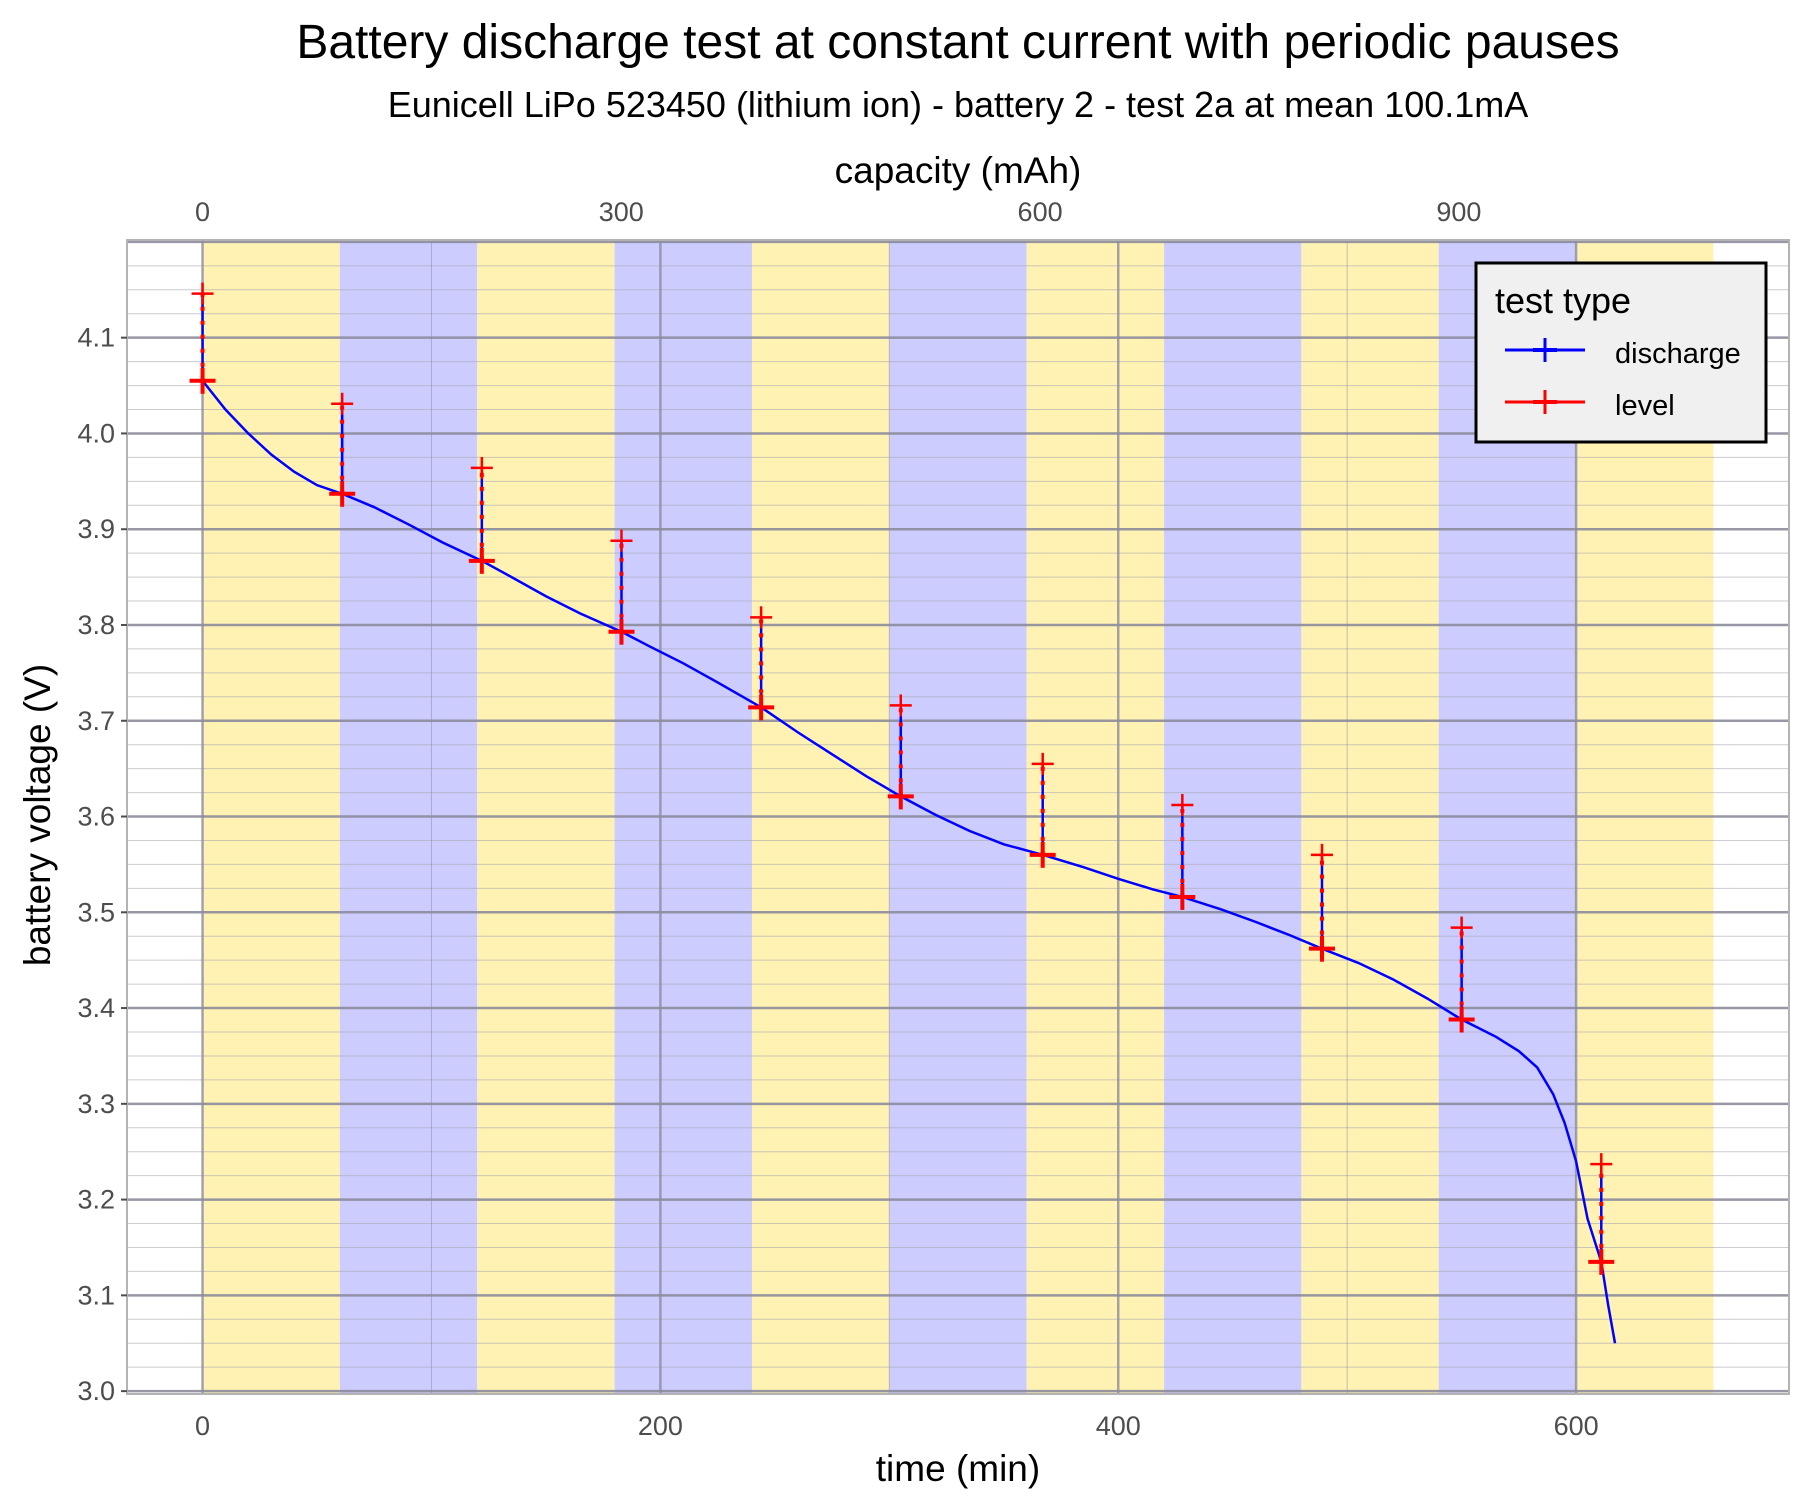 The width and height of the screenshot is (1800, 1500). Describe the element at coordinates (96, 1295) in the screenshot. I see `y-tick-label: 3.1` at that location.